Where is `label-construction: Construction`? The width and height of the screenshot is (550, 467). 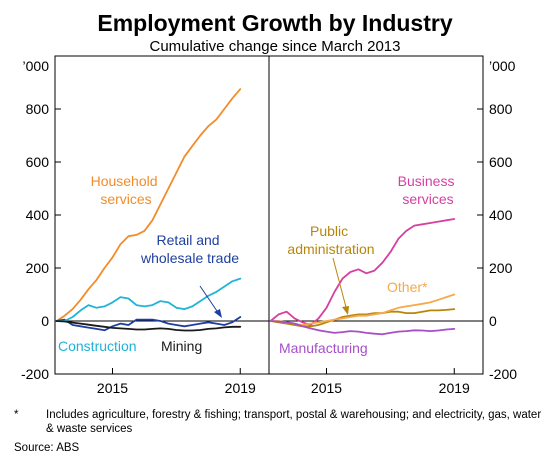 label-construction: Construction is located at coordinates (97, 346).